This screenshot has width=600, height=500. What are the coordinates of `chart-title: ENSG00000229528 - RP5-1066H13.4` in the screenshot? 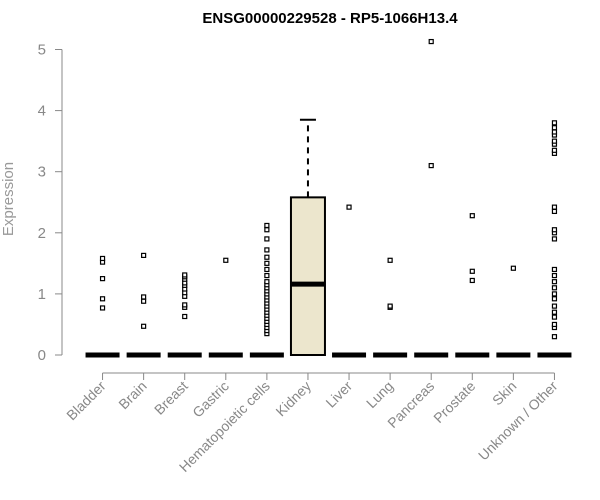 It's located at (330, 18).